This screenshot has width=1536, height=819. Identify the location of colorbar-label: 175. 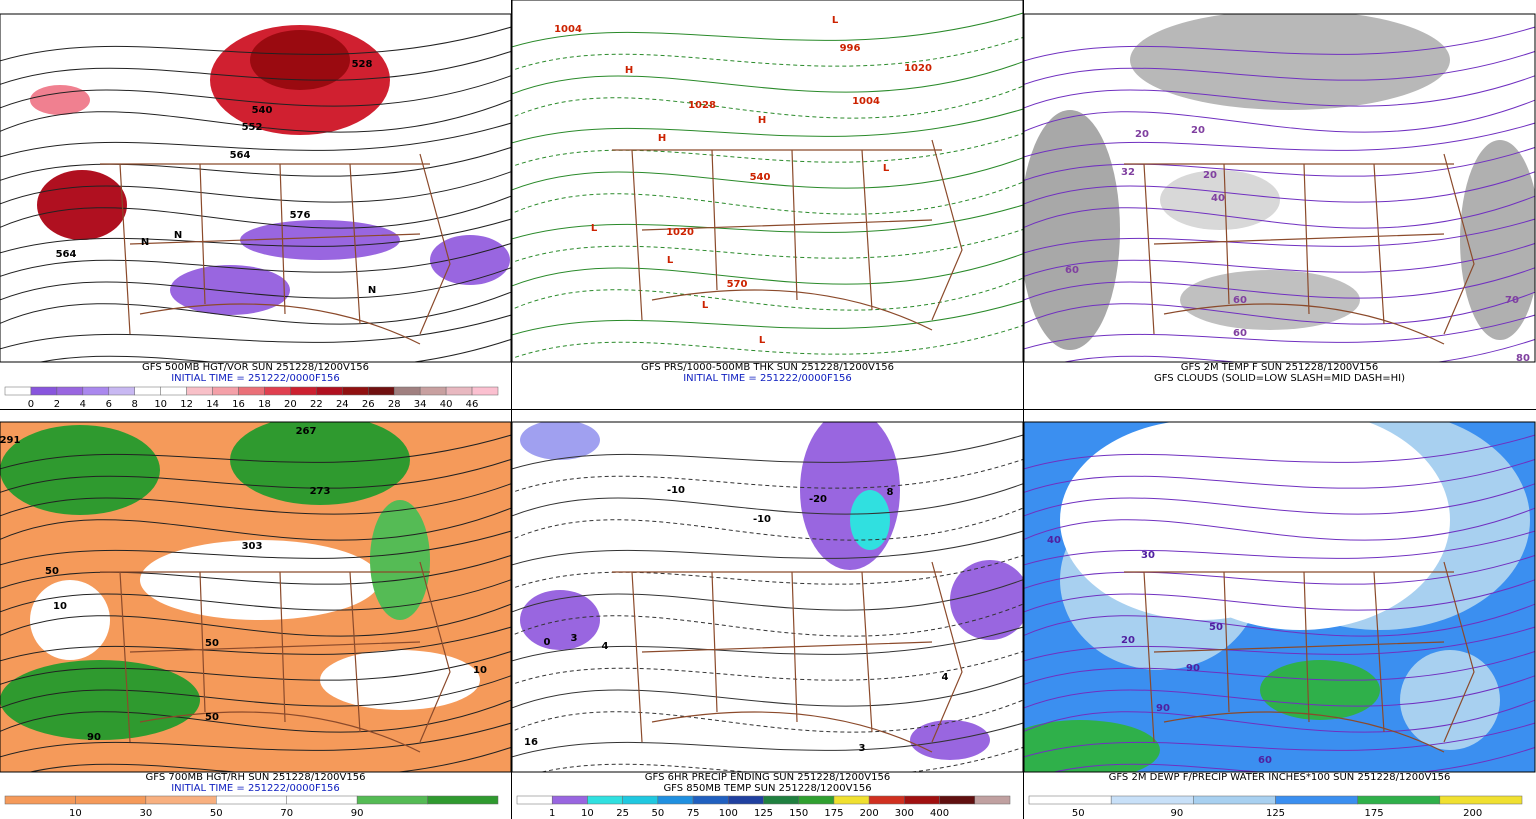
(1374, 813).